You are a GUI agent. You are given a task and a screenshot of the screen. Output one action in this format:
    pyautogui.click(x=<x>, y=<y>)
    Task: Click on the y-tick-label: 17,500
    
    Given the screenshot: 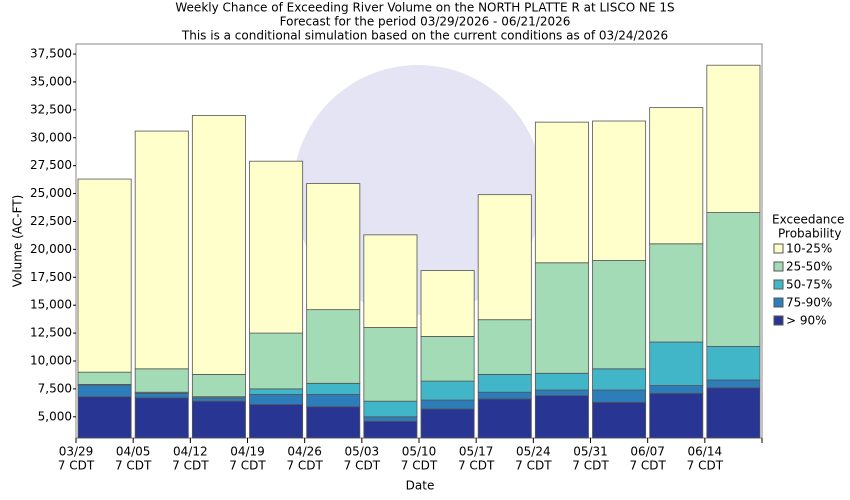 What is the action you would take?
    pyautogui.click(x=51, y=277)
    